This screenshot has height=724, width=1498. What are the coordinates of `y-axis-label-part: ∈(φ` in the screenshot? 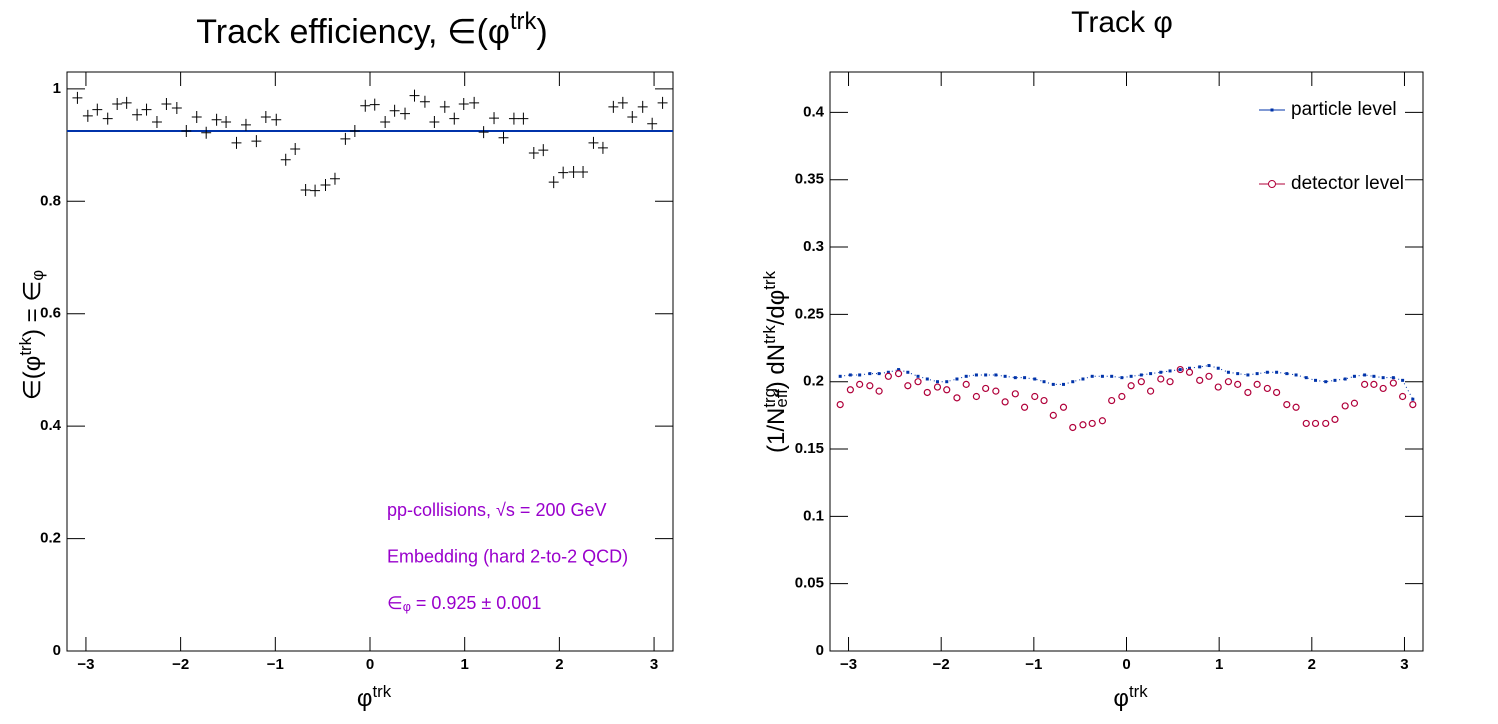 It's located at (32, 378).